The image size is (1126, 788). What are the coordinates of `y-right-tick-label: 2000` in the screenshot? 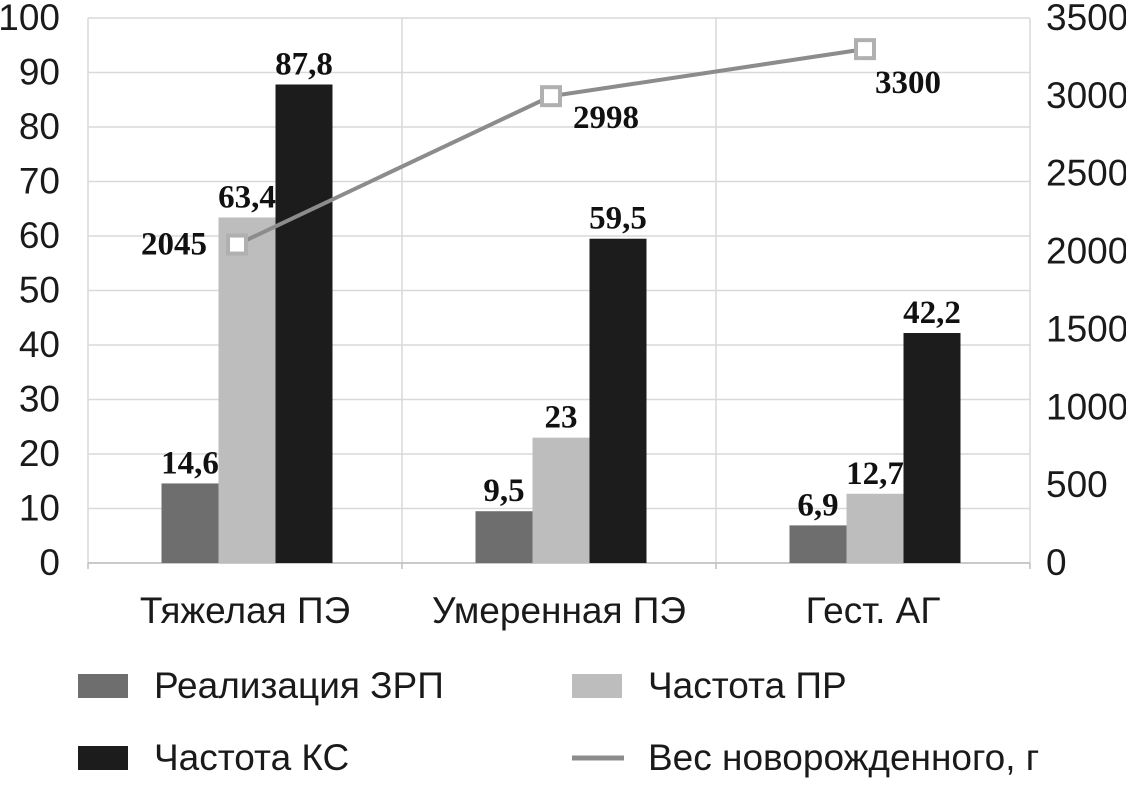 It's located at (1086, 251).